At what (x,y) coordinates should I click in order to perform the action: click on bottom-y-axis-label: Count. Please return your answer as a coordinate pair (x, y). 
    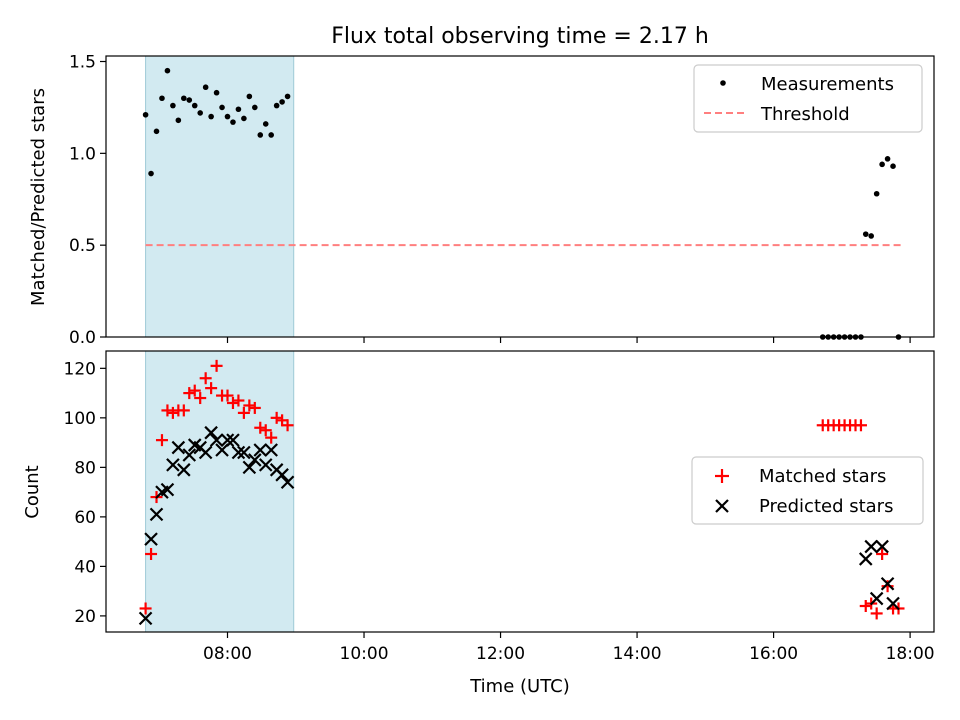
    Looking at the image, I should click on (32, 491).